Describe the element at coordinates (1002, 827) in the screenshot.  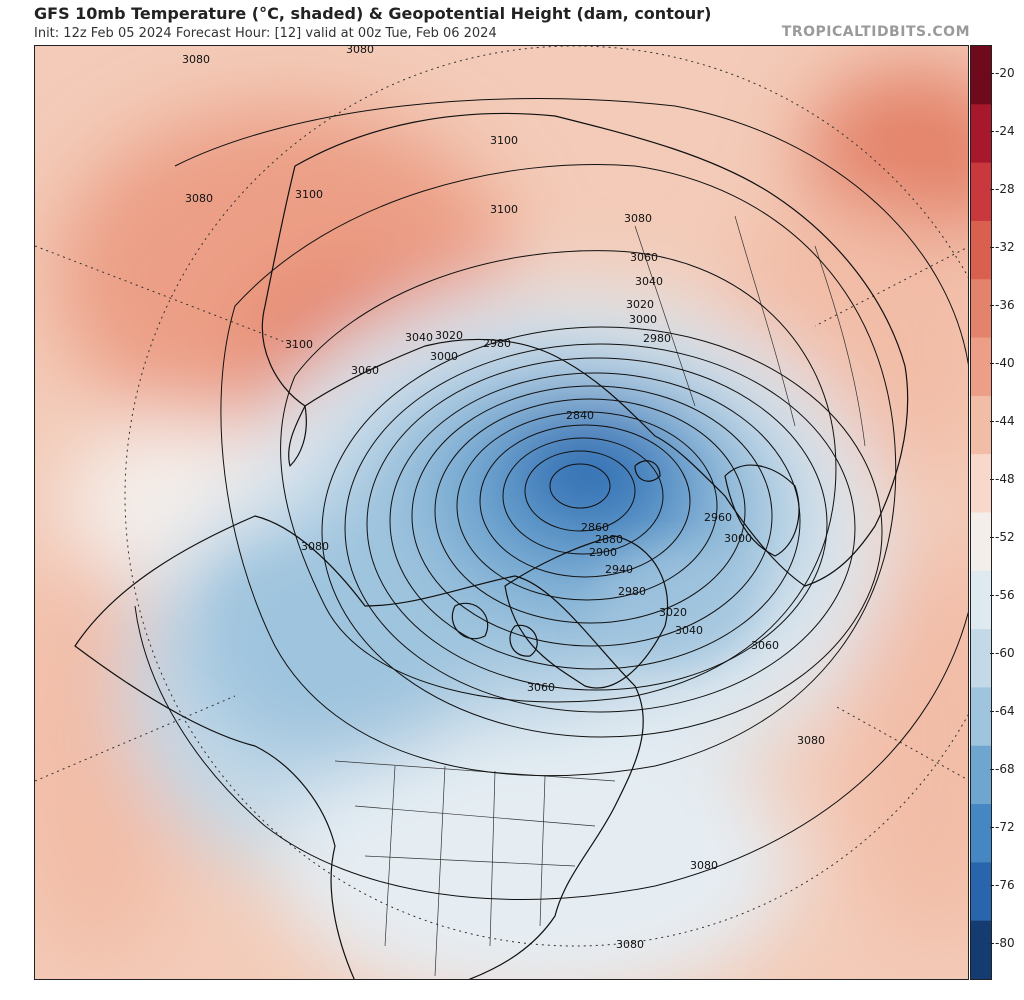
I see `colorbar-tick-label: -72` at that location.